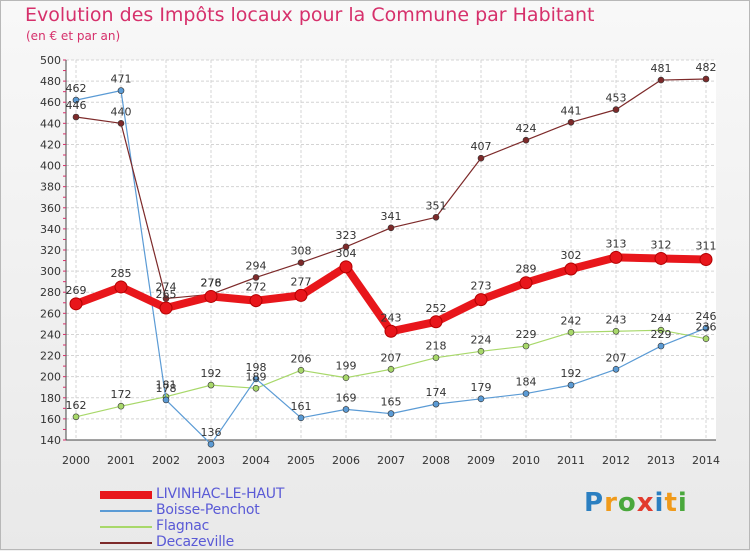  What do you see at coordinates (256, 287) in the screenshot?
I see `data-label: 272` at bounding box center [256, 287].